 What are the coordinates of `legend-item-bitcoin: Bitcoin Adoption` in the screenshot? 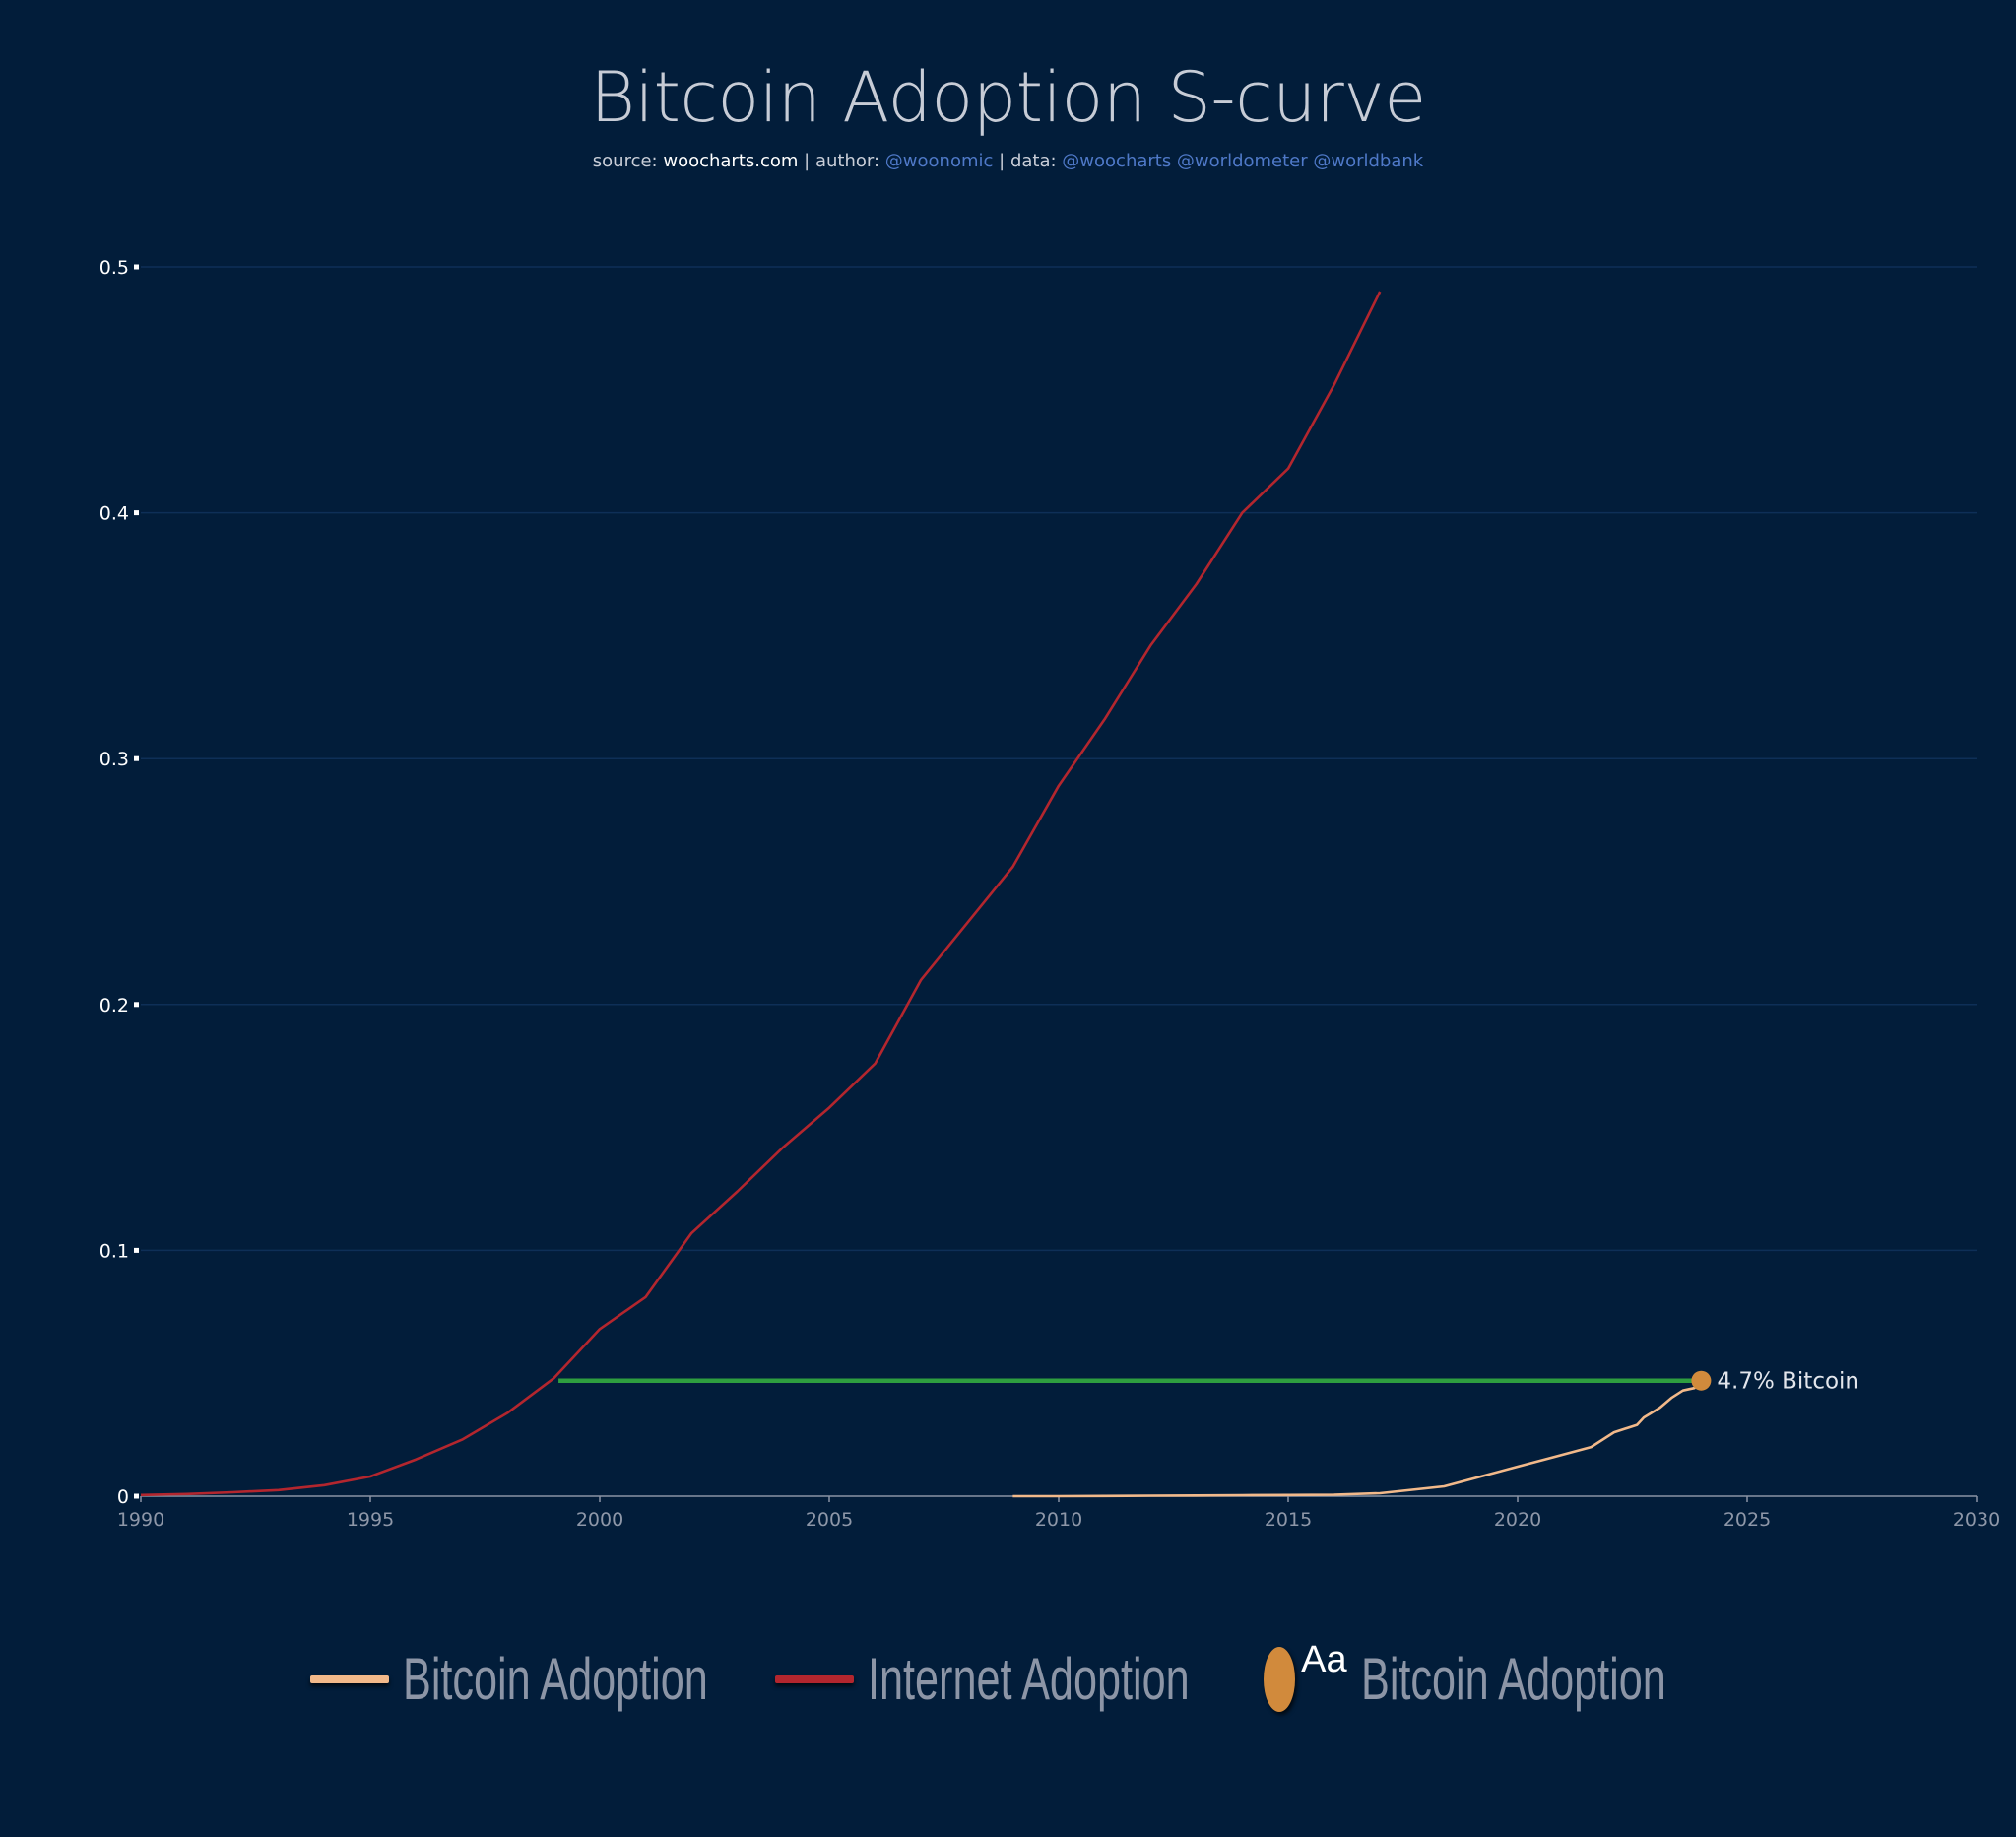 It's located at (529, 1679).